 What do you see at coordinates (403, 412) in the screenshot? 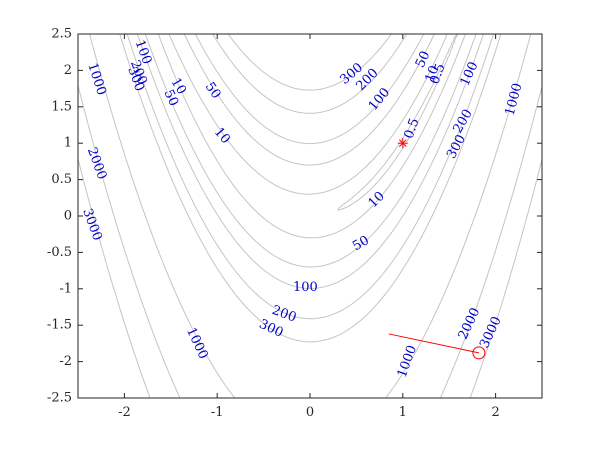
I see `x-tick-label: 1` at bounding box center [403, 412].